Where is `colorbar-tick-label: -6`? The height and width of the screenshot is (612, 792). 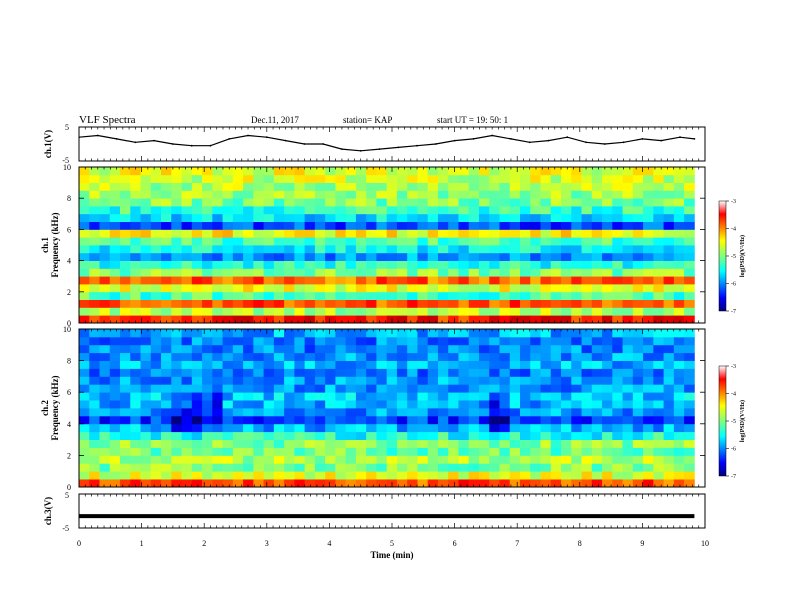 colorbar-tick-label: -6 is located at coordinates (733, 450).